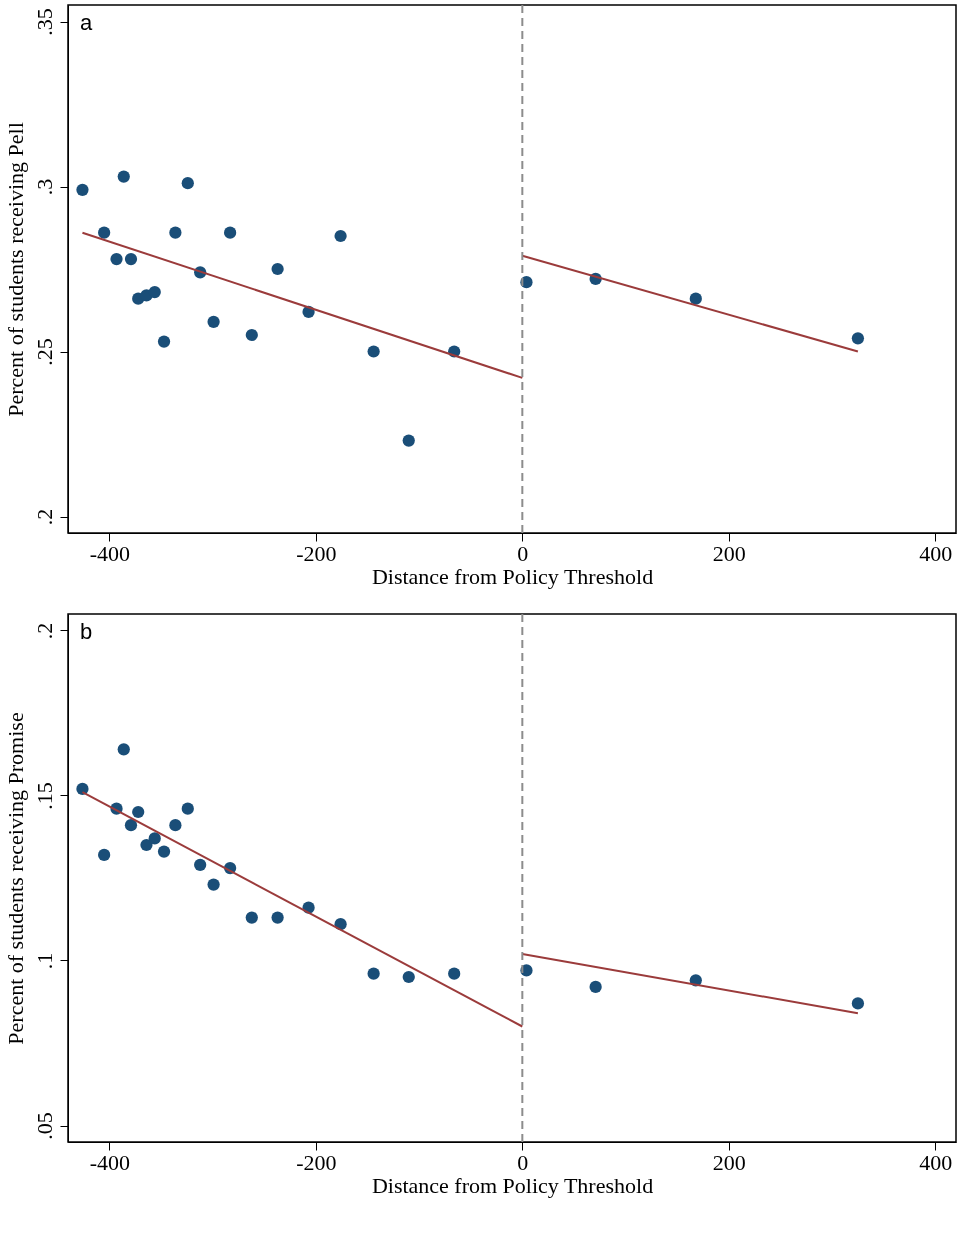 Image resolution: width=973 pixels, height=1238 pixels. What do you see at coordinates (44, 187) in the screenshot?
I see `y-tick-label: .3` at bounding box center [44, 187].